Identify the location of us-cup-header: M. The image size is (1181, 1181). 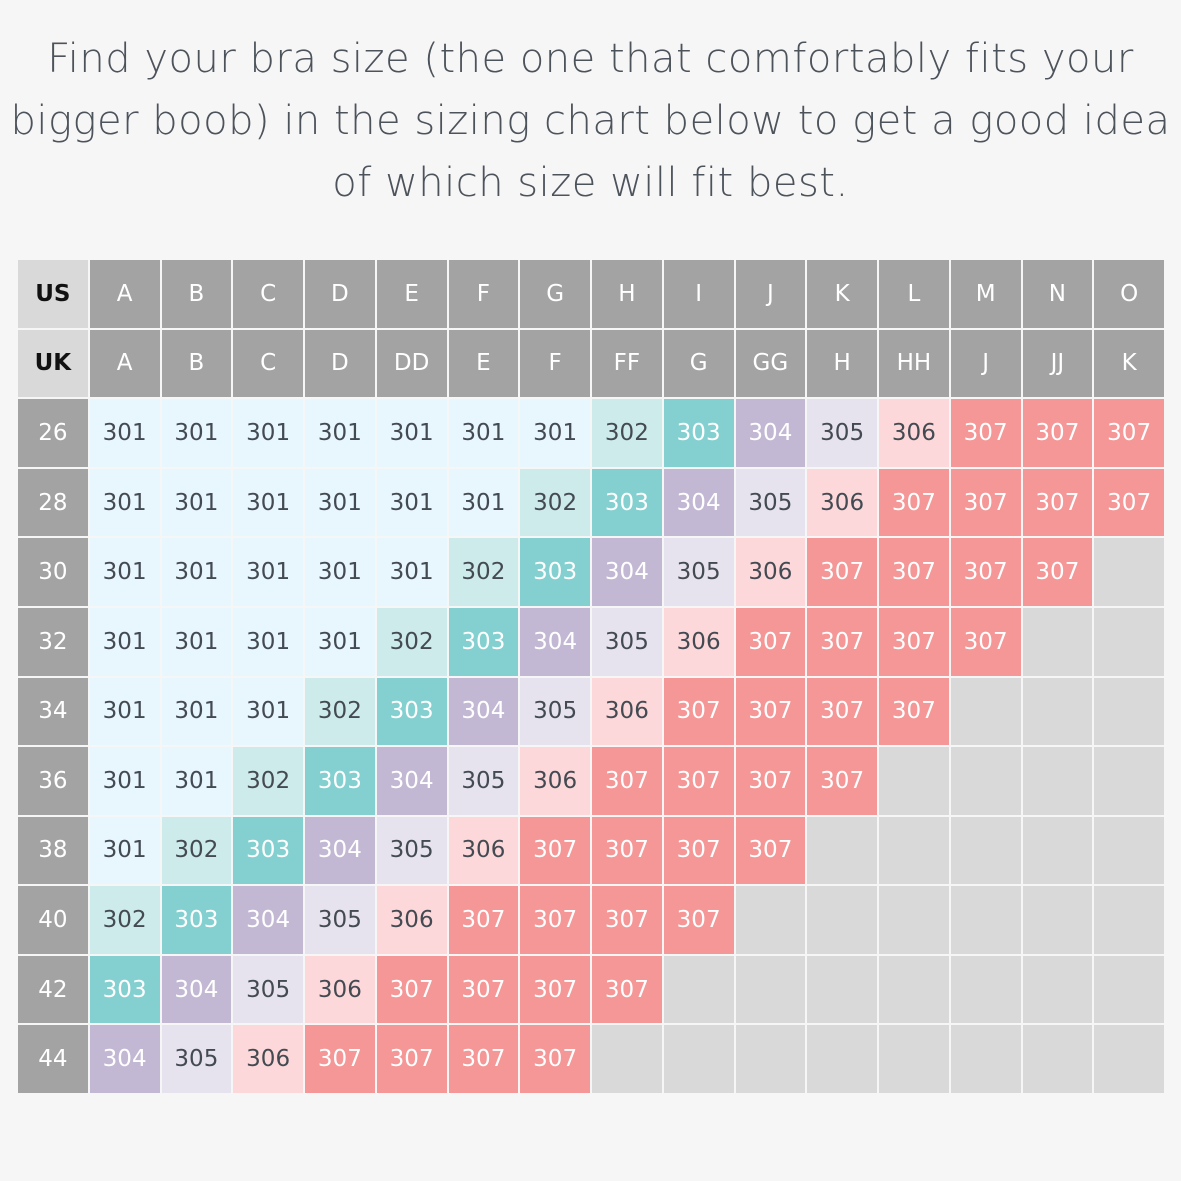
(985, 294).